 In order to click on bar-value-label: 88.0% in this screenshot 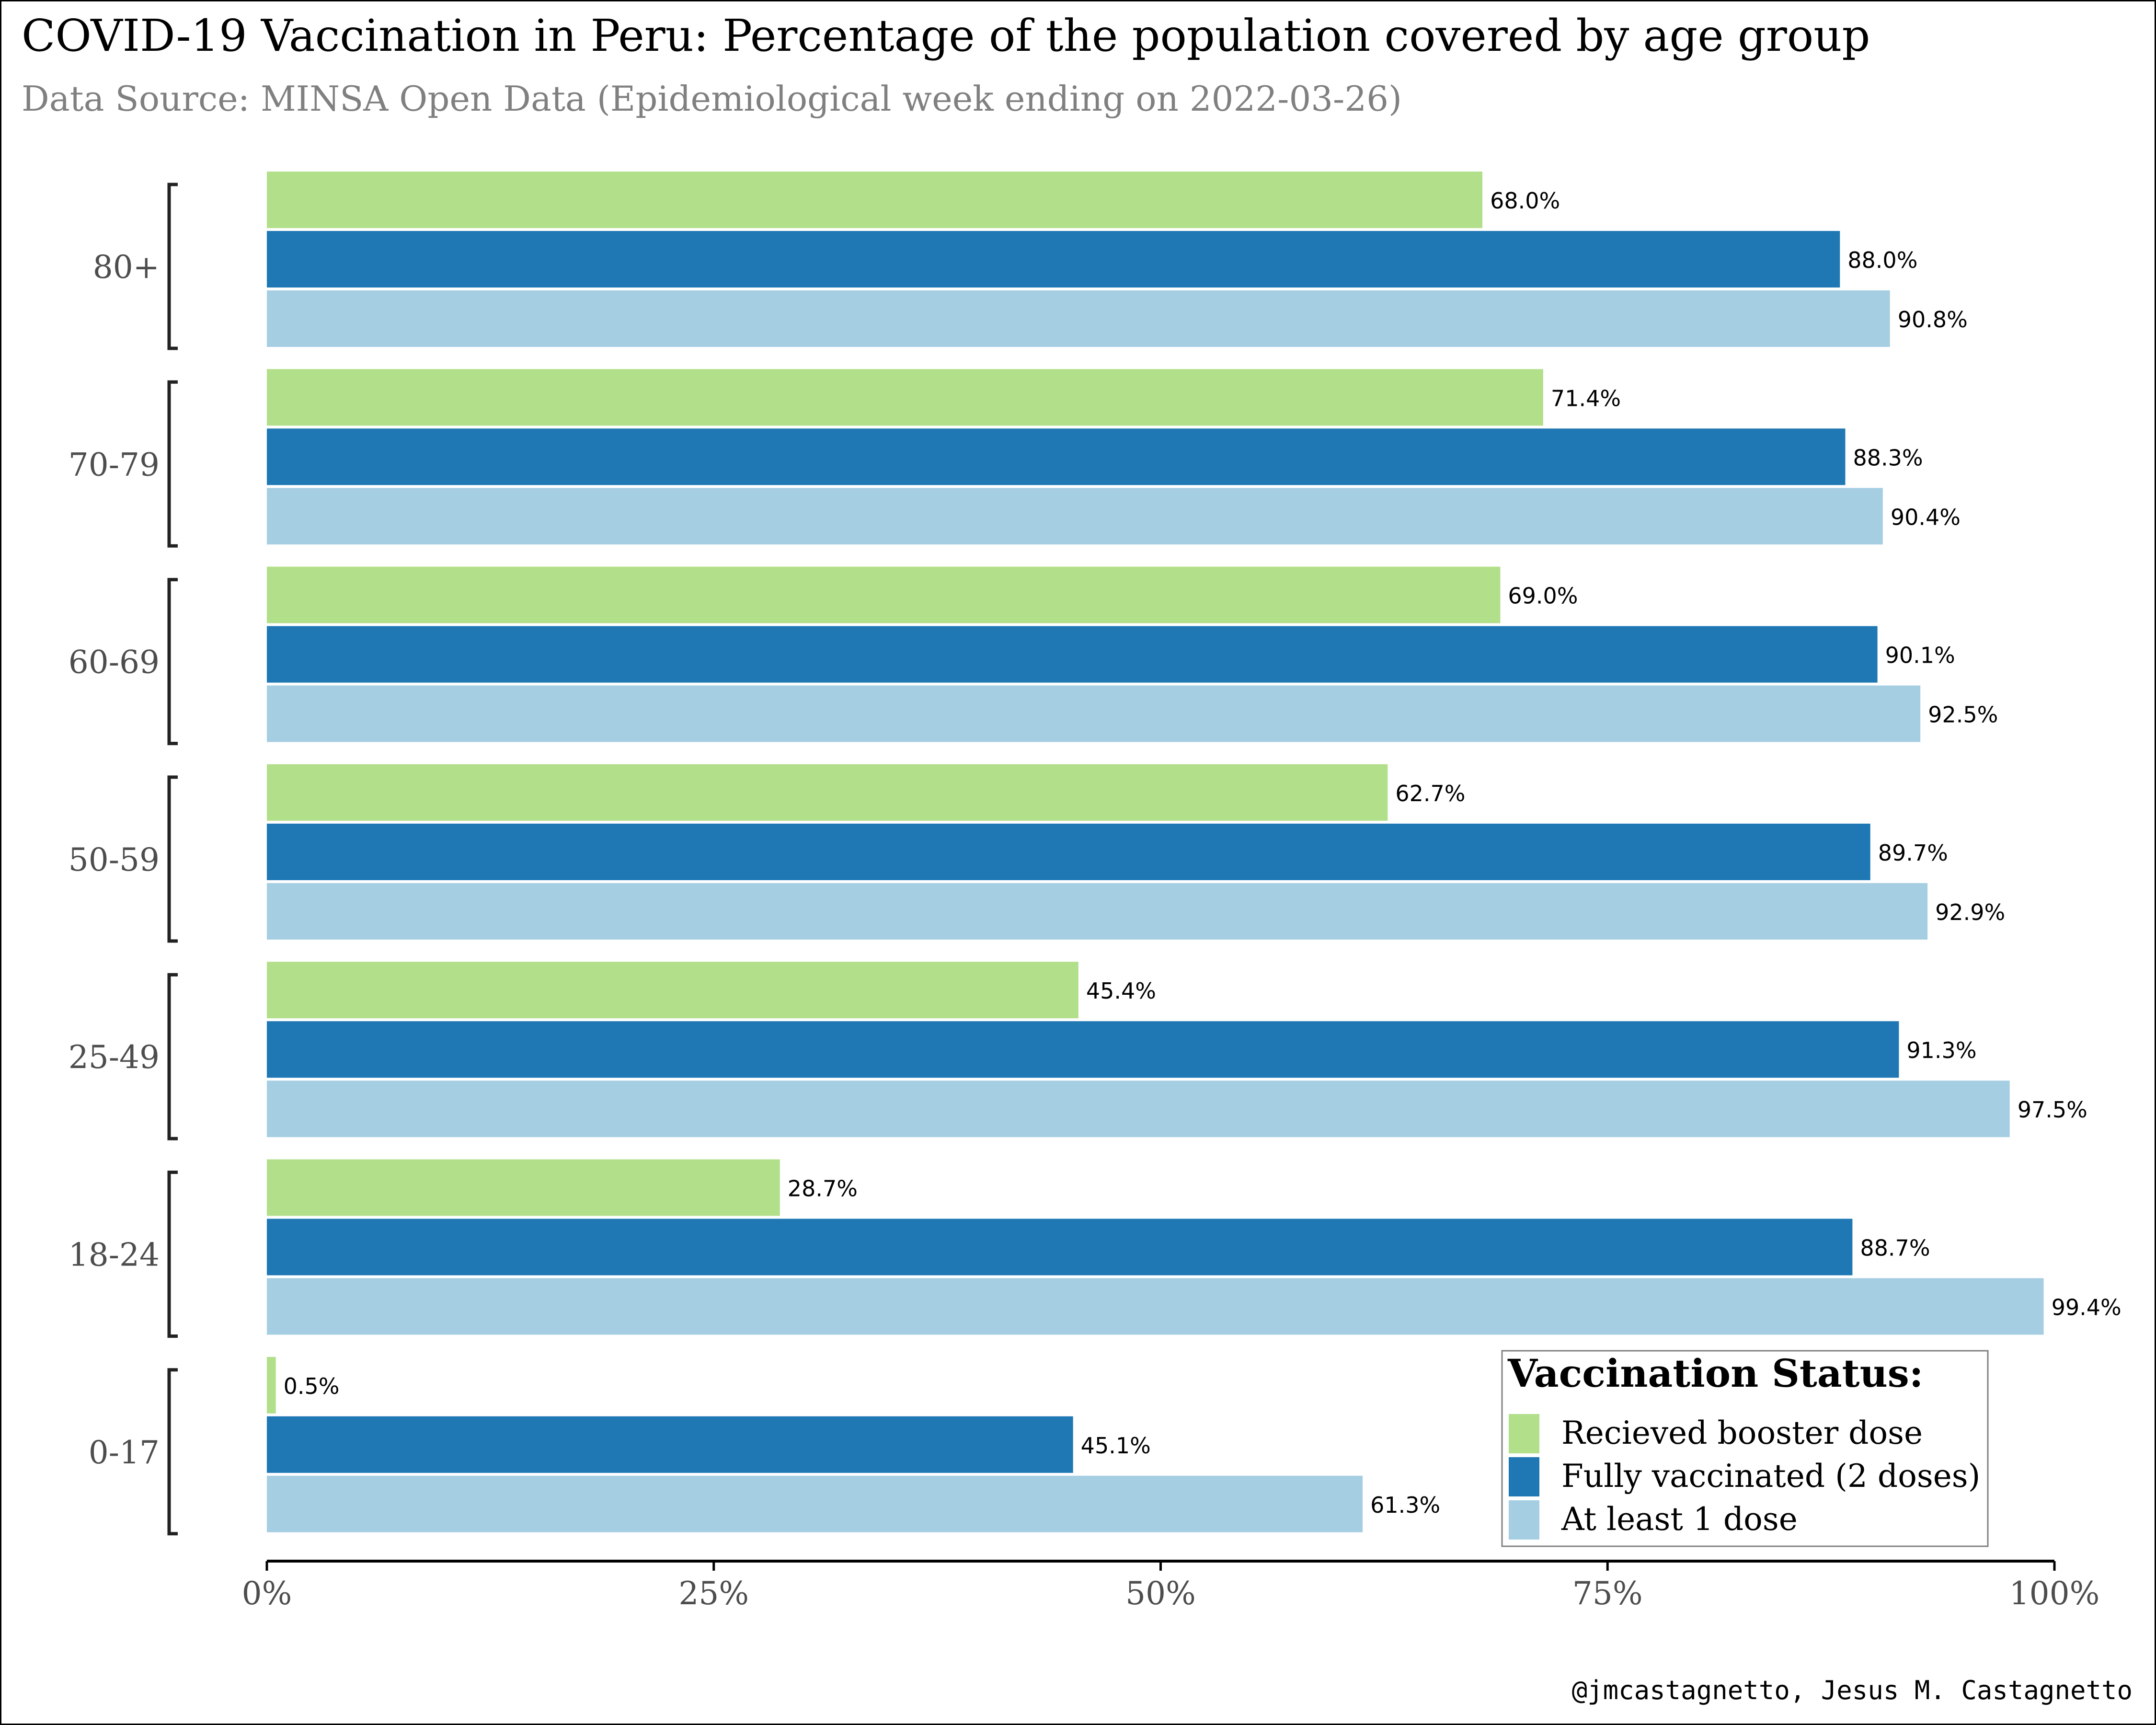, I will do `click(1882, 260)`.